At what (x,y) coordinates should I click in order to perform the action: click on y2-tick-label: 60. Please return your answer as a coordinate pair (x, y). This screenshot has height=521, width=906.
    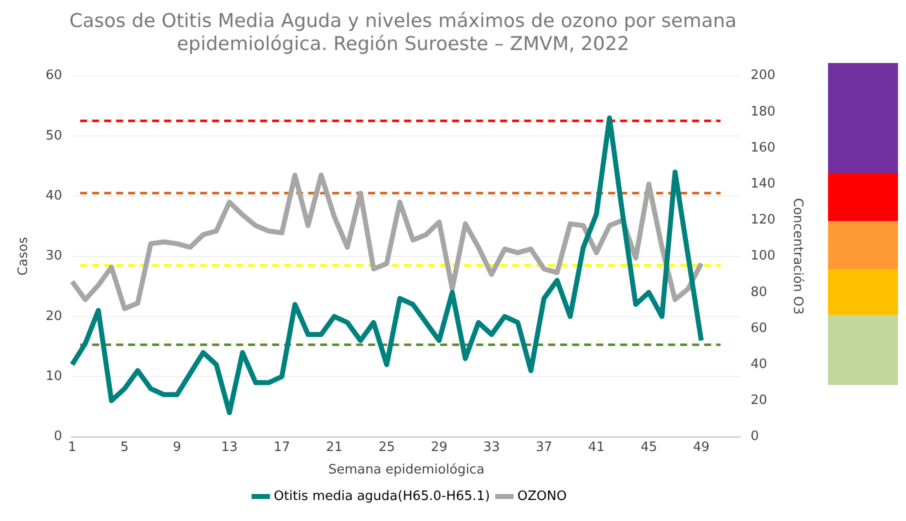
    Looking at the image, I should click on (759, 328).